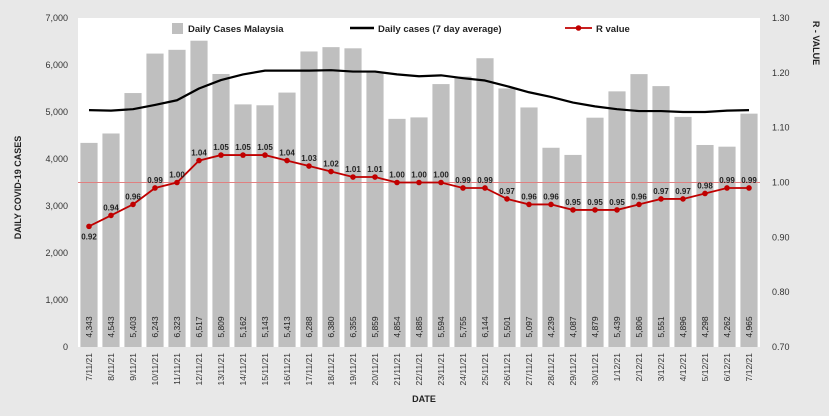  What do you see at coordinates (199, 369) in the screenshot?
I see `x-tick-label: 12/11/21` at bounding box center [199, 369].